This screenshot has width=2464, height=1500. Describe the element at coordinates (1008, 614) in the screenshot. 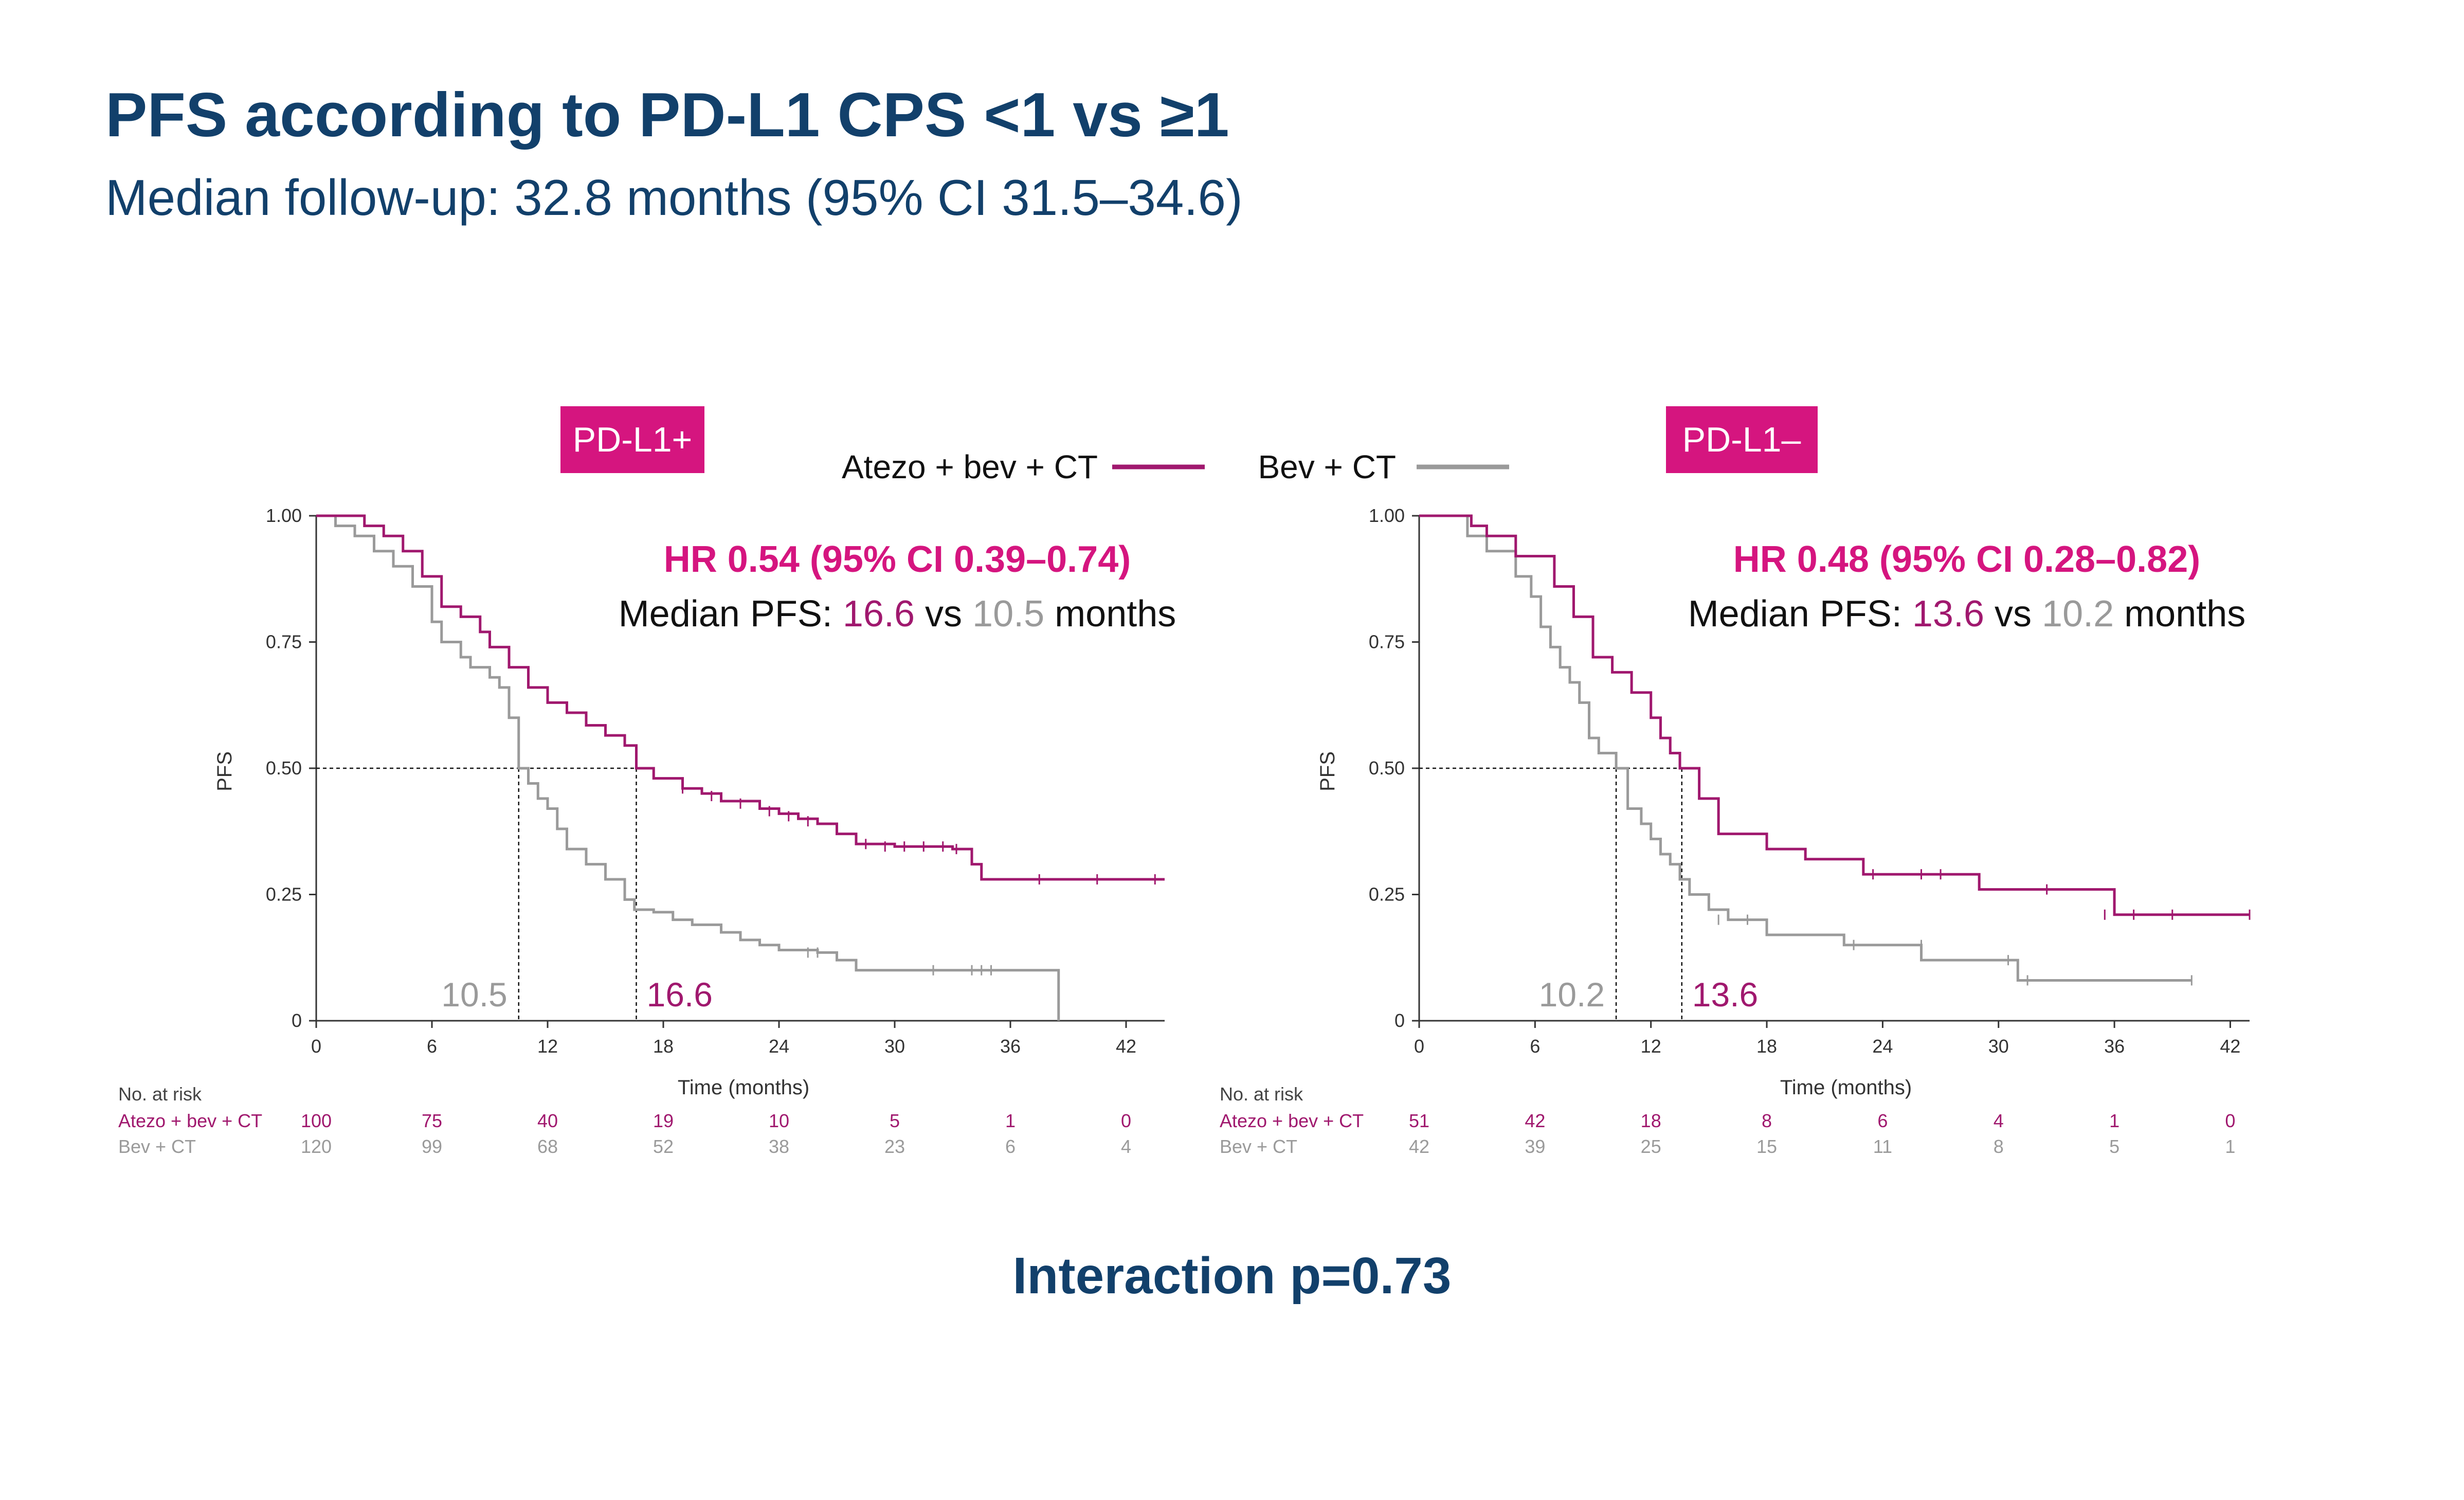

I see `median-value-bev: 10.5` at that location.